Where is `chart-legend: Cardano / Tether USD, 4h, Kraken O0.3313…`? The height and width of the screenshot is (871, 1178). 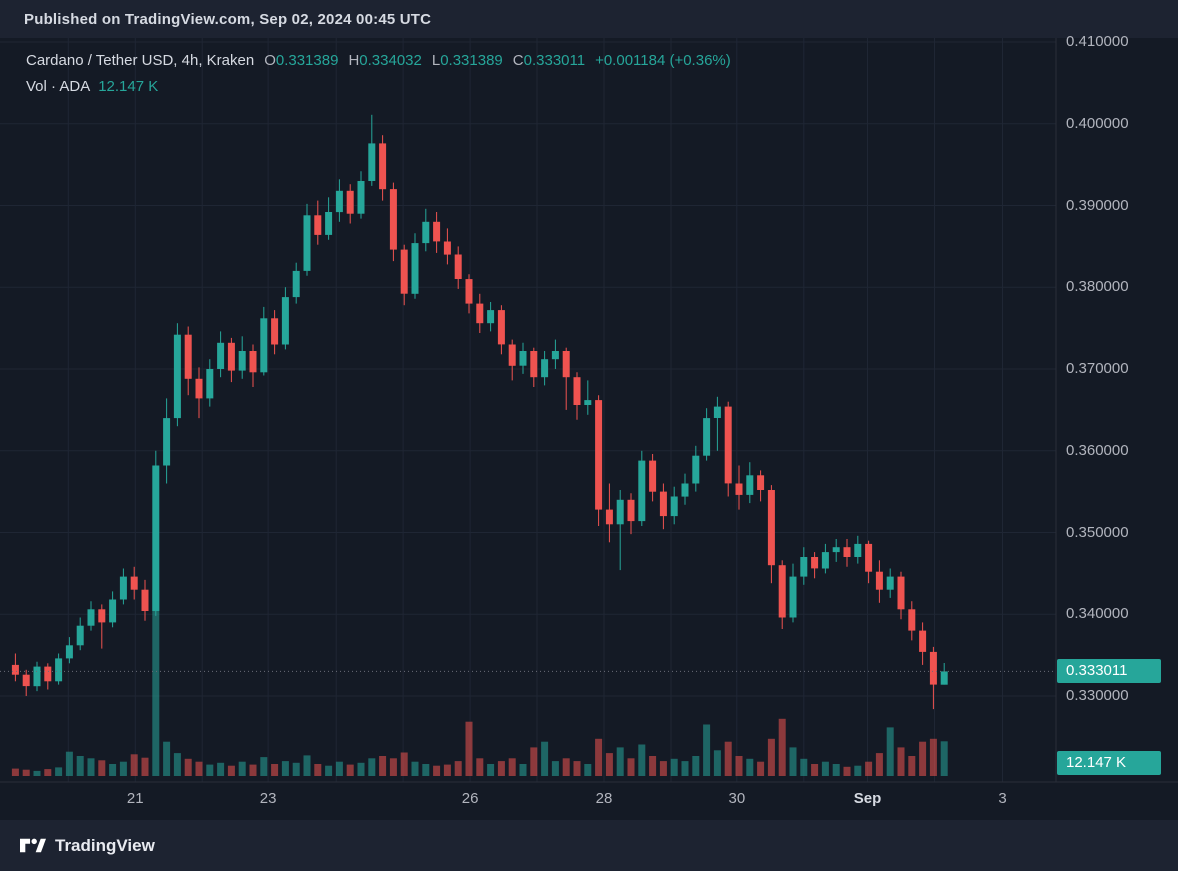
chart-legend: Cardano / Tether USD, 4h, Kraken O0.3313… is located at coordinates (378, 77).